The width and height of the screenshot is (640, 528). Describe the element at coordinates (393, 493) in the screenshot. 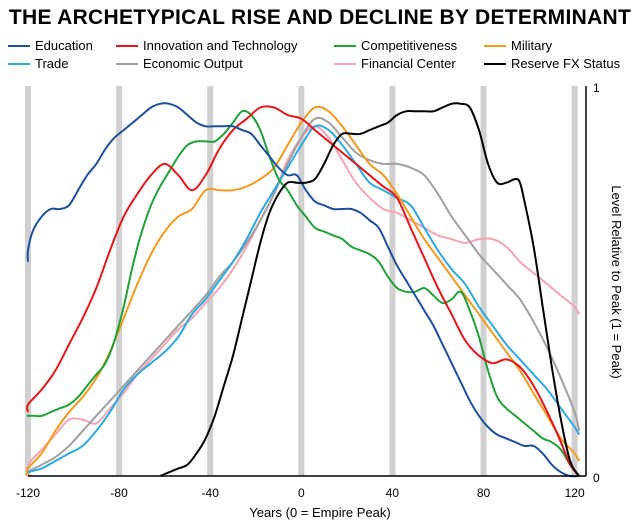

I see `x-tick-label: 40` at that location.